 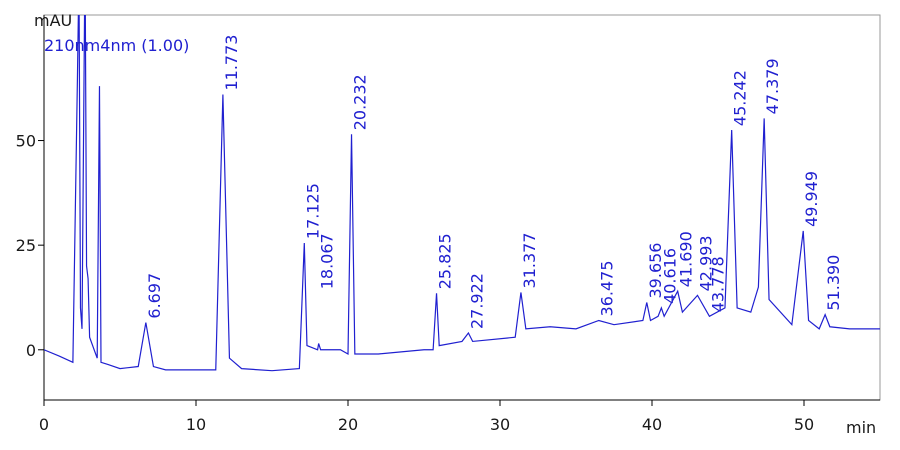 What do you see at coordinates (196, 424) in the screenshot?
I see `x-tick-label: 10` at bounding box center [196, 424].